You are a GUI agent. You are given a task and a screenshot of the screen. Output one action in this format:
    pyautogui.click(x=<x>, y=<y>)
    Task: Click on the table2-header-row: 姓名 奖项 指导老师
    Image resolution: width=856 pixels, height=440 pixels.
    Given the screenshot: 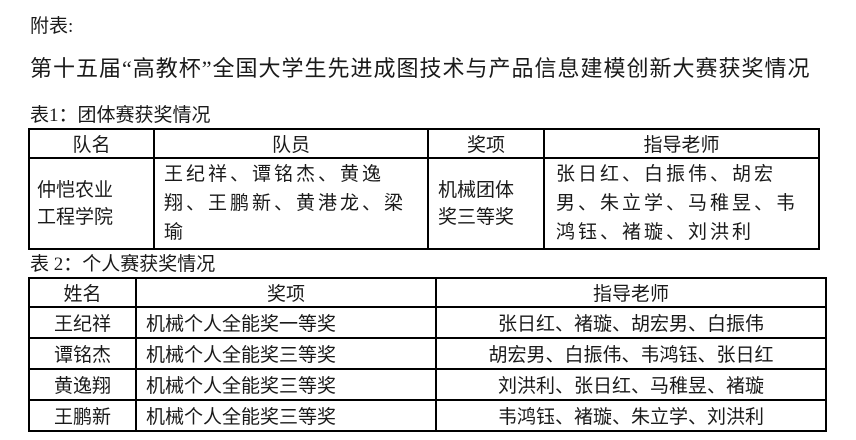 What is the action you would take?
    pyautogui.click(x=427, y=292)
    